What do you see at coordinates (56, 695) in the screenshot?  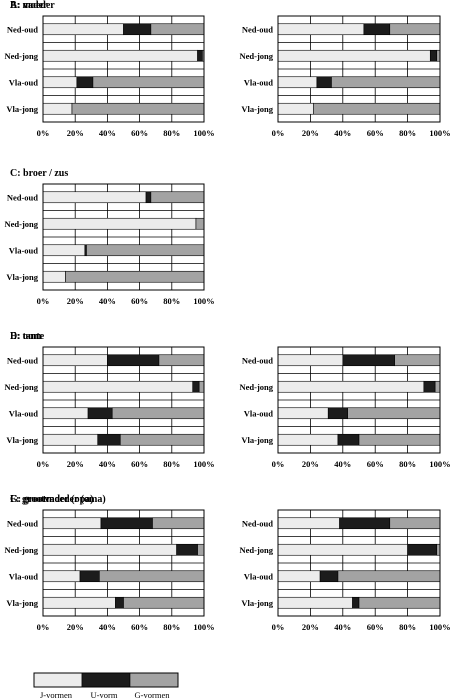 I see `legend-label: J-vormen` at bounding box center [56, 695].